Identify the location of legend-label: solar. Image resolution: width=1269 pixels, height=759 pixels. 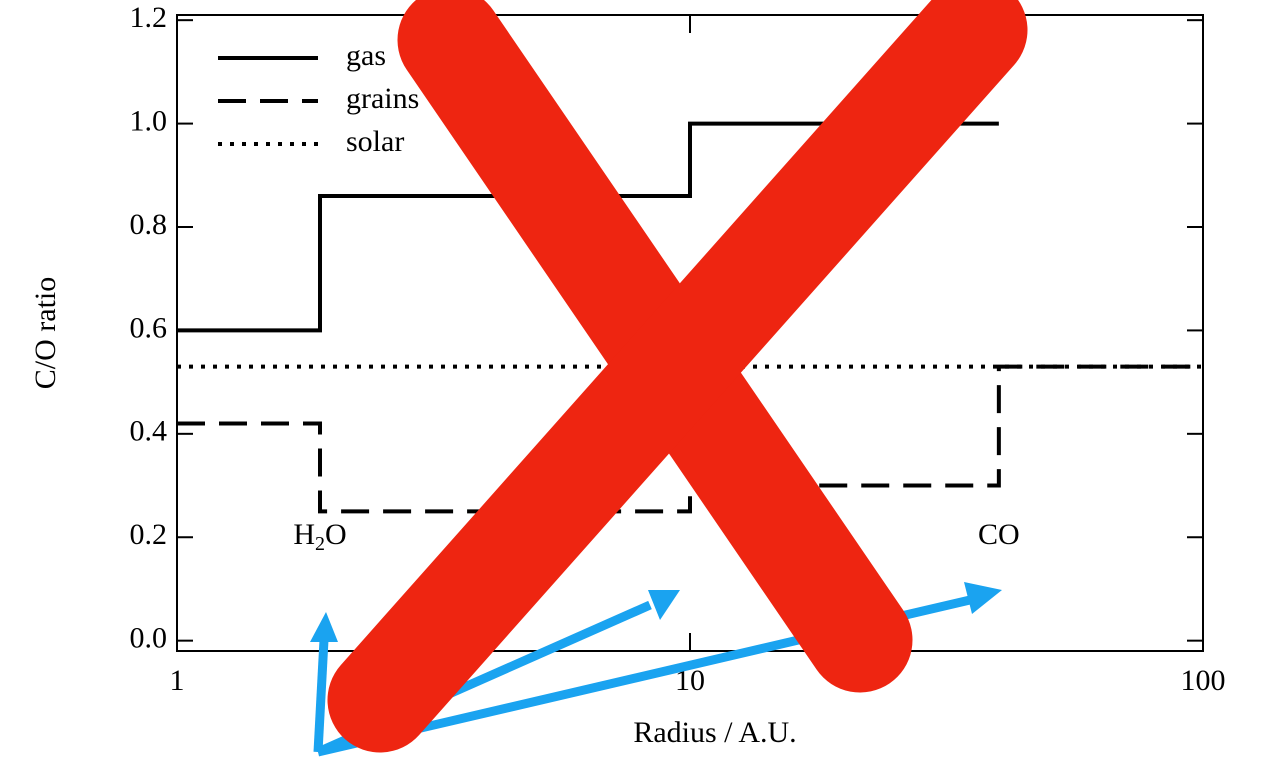
(375, 141).